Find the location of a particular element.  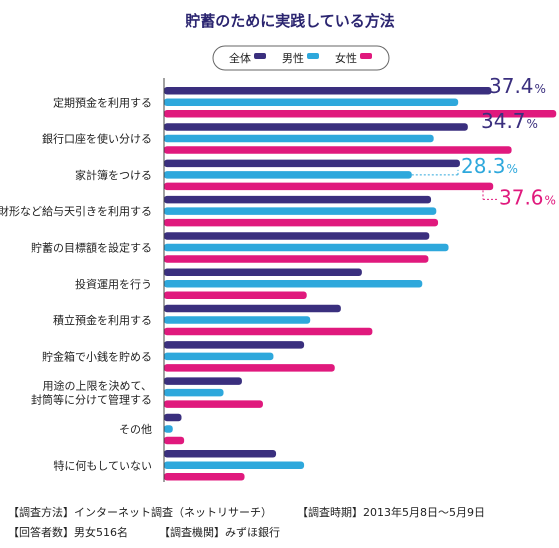

legend-frame is located at coordinates (301, 58).